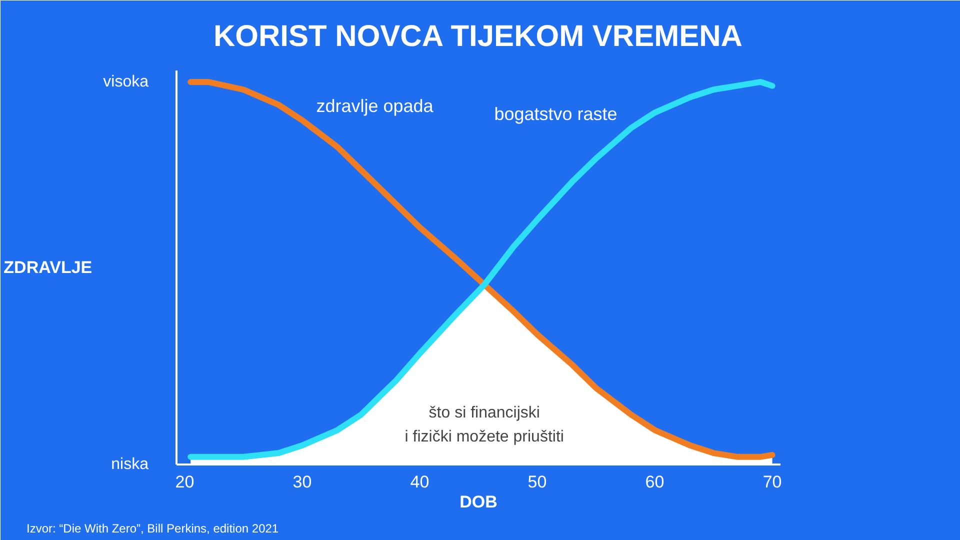 The image size is (960, 540). What do you see at coordinates (477, 36) in the screenshot?
I see `chart-title: KORIST NOVCA TIJEKOM VREMENA` at bounding box center [477, 36].